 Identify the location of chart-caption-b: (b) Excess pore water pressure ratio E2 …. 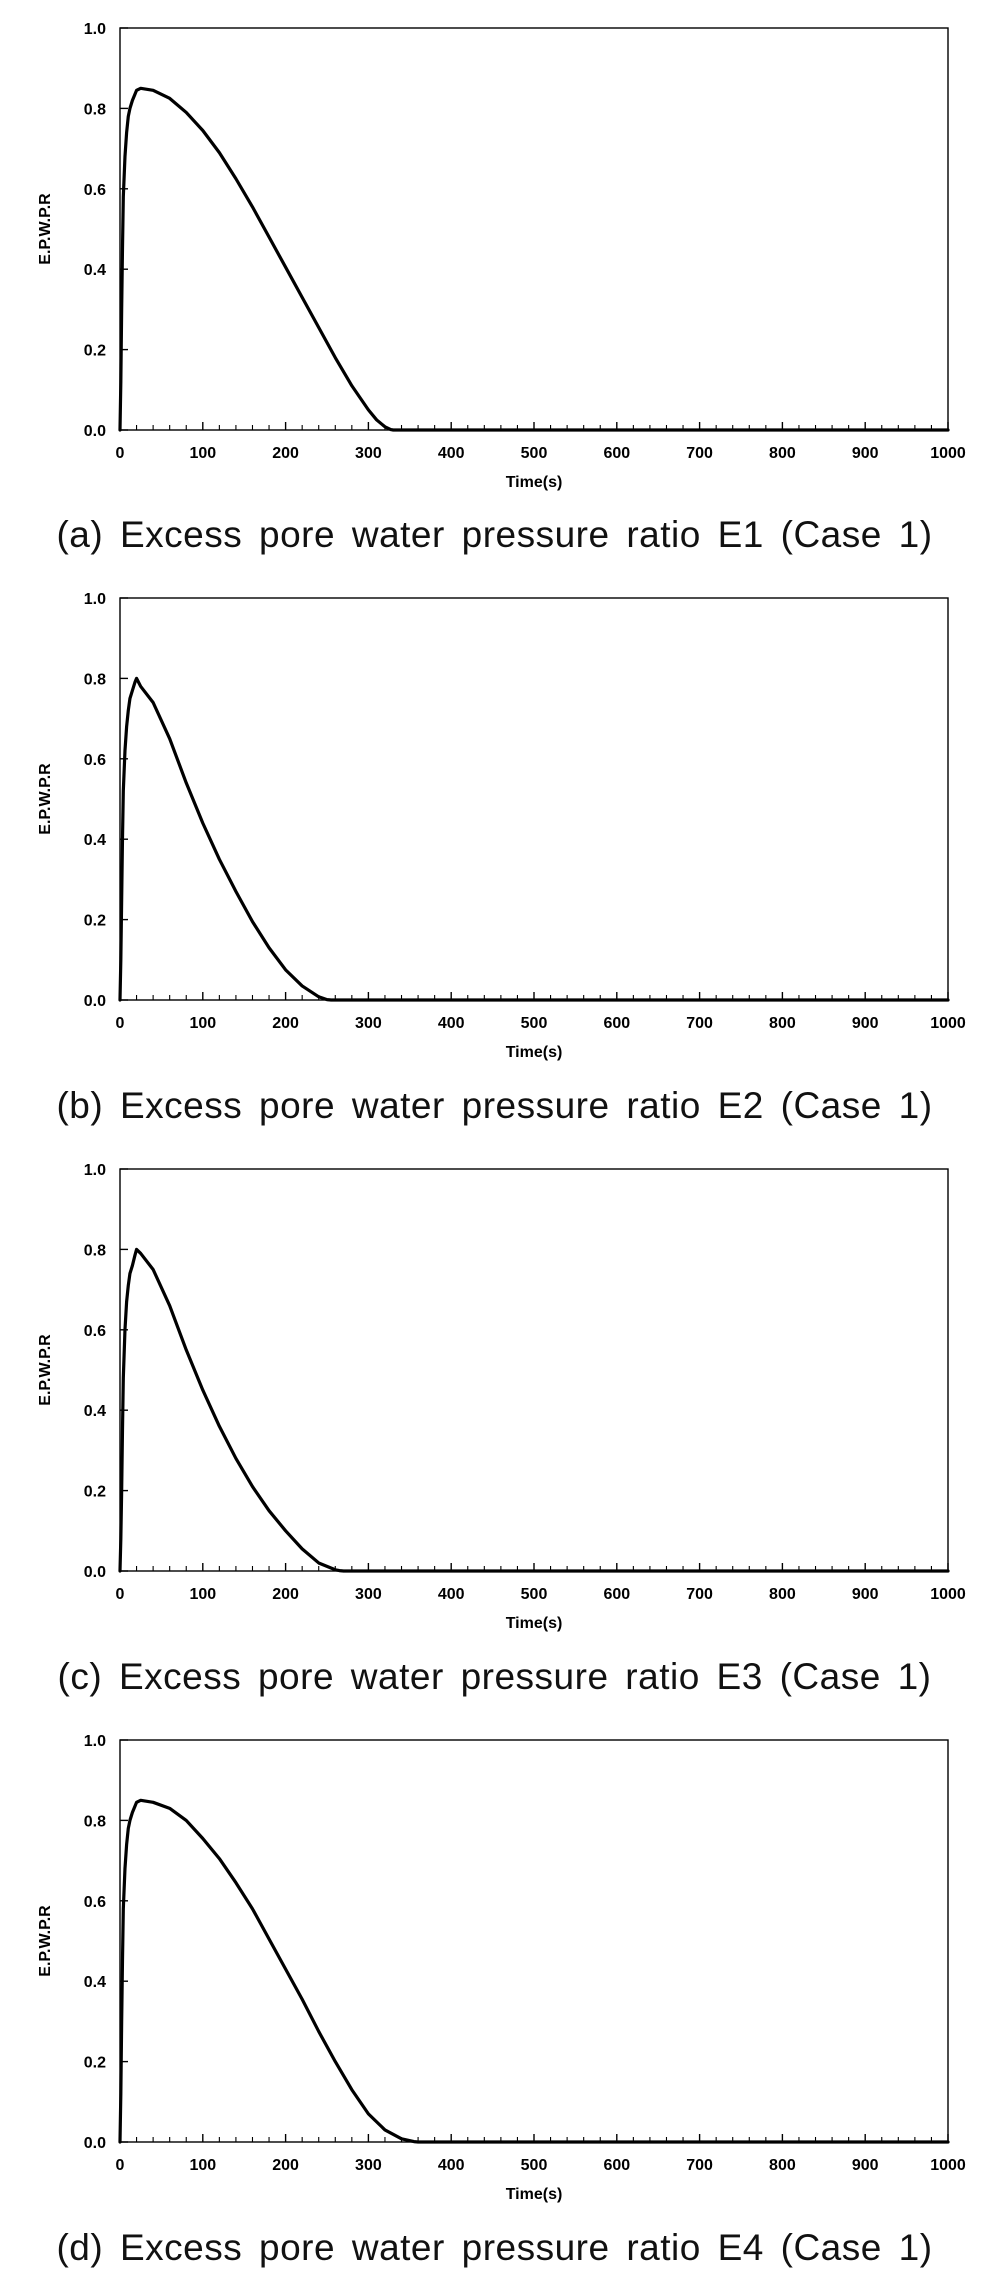
(494, 1105).